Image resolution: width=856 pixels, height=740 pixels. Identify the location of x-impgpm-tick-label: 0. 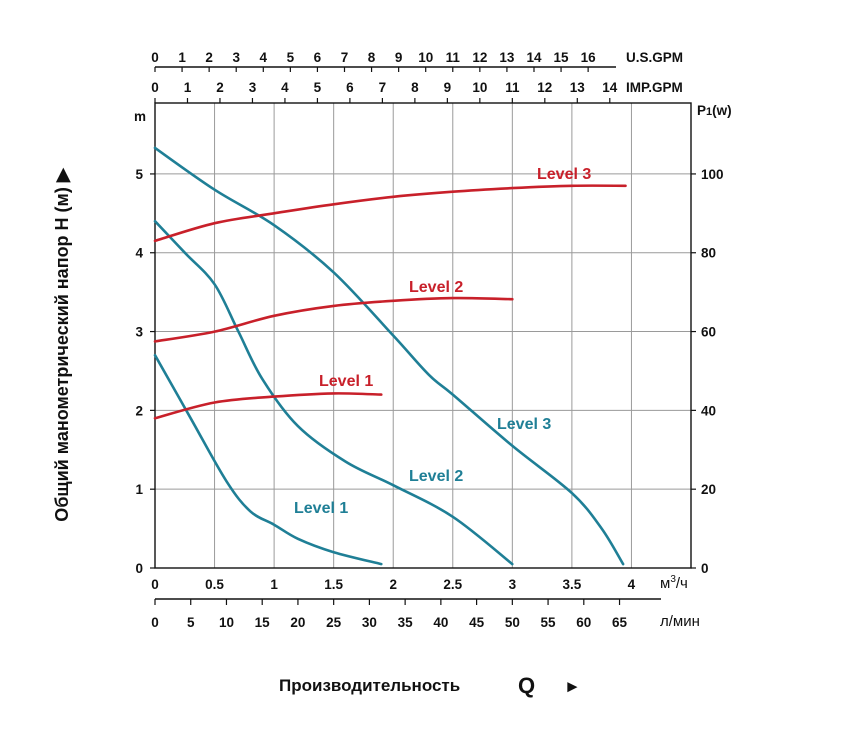
(155, 87).